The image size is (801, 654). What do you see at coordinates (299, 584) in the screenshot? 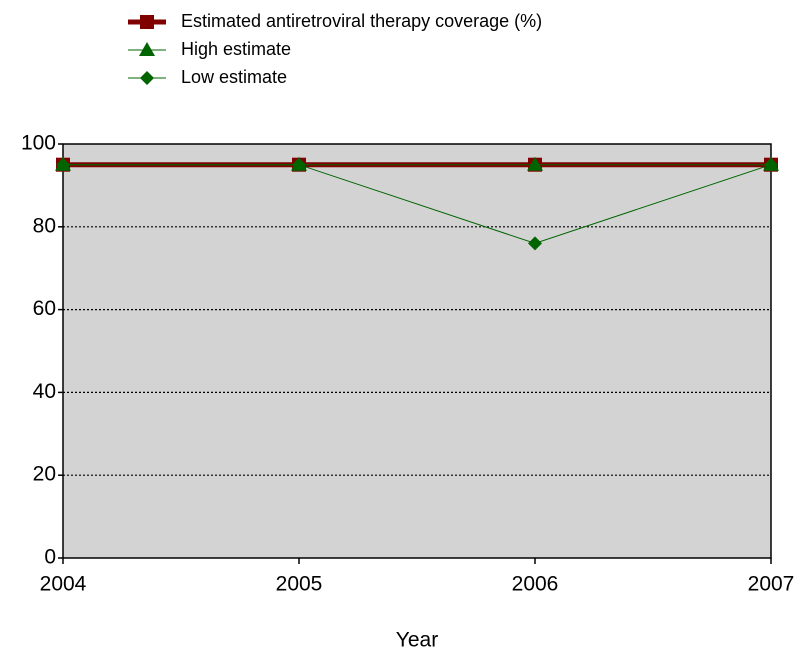
I see `x-tick-label: 2005` at bounding box center [299, 584].